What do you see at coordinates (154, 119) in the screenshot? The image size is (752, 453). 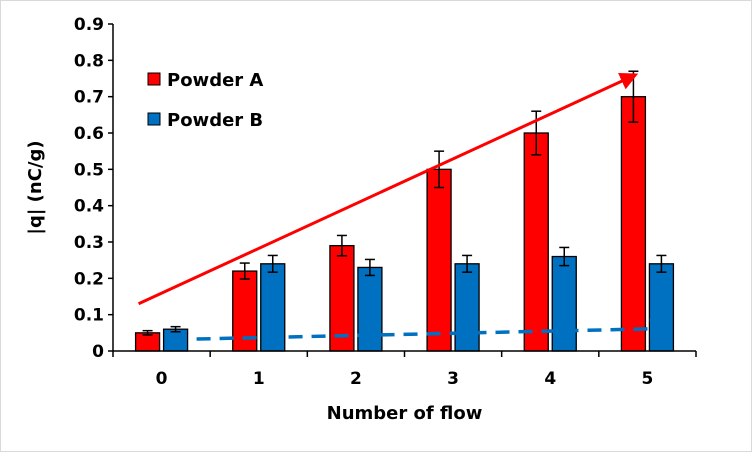 I see `legend-swatch-powder-b` at bounding box center [154, 119].